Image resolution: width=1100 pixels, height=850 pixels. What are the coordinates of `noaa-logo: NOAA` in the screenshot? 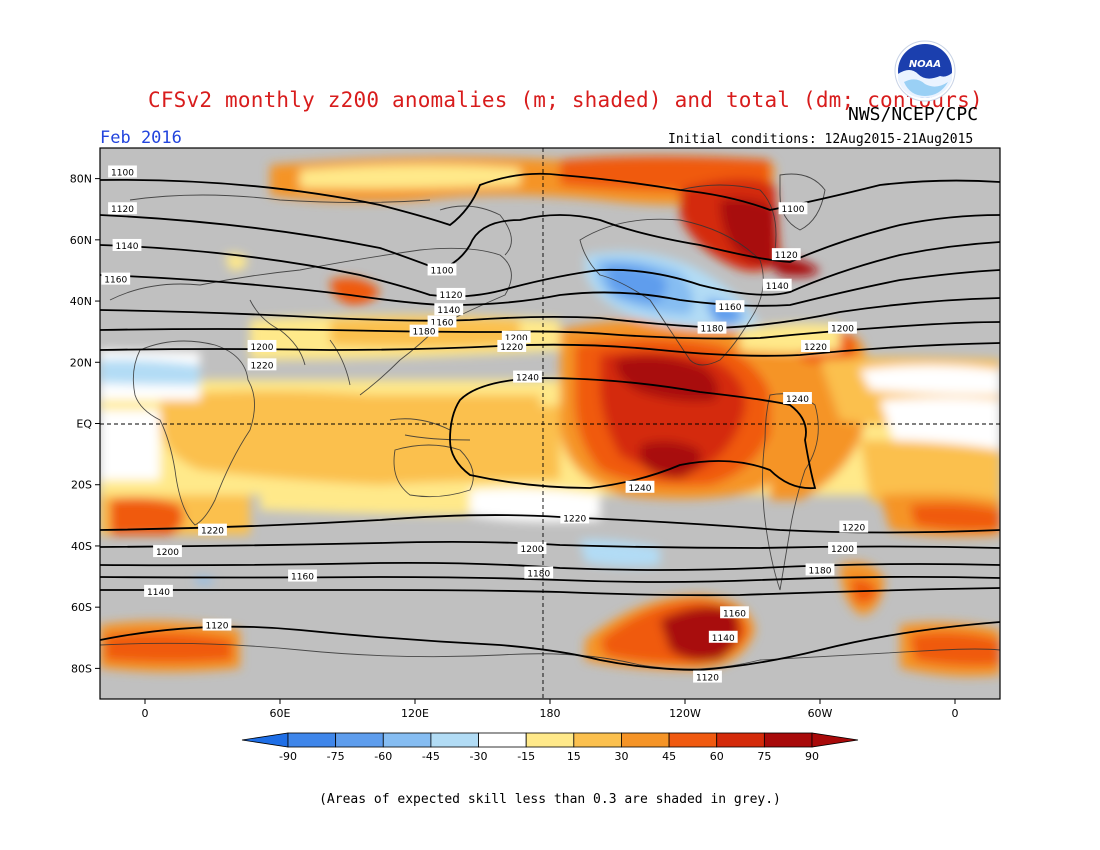 It's located at (925, 71).